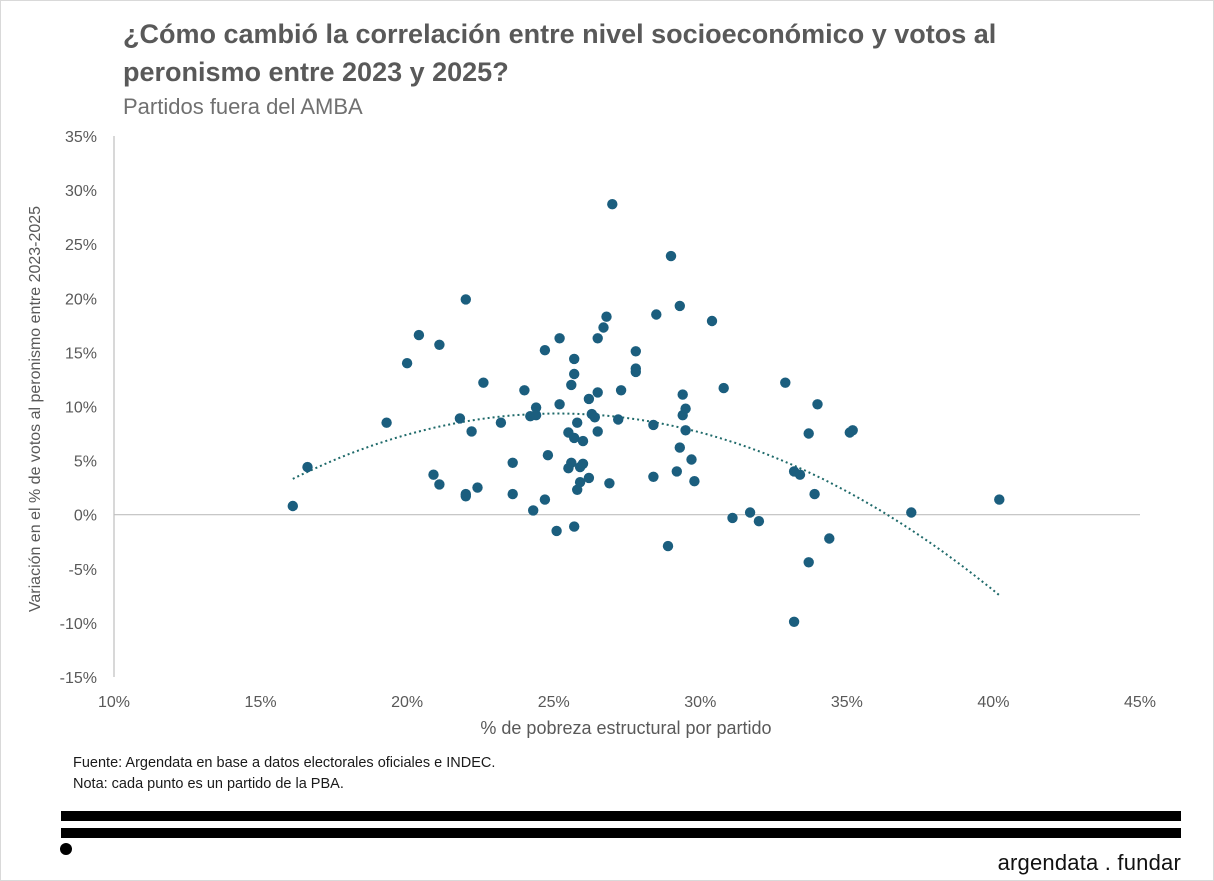 The image size is (1214, 881). What do you see at coordinates (847, 702) in the screenshot?
I see `x-tick-label: 35%` at bounding box center [847, 702].